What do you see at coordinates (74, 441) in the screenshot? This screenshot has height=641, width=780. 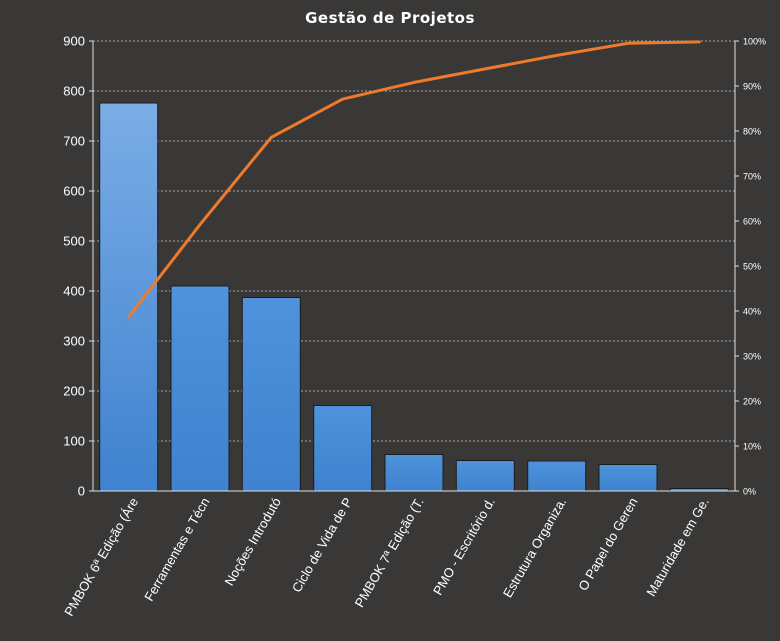 I see `y-tick-label: 100` at bounding box center [74, 441].